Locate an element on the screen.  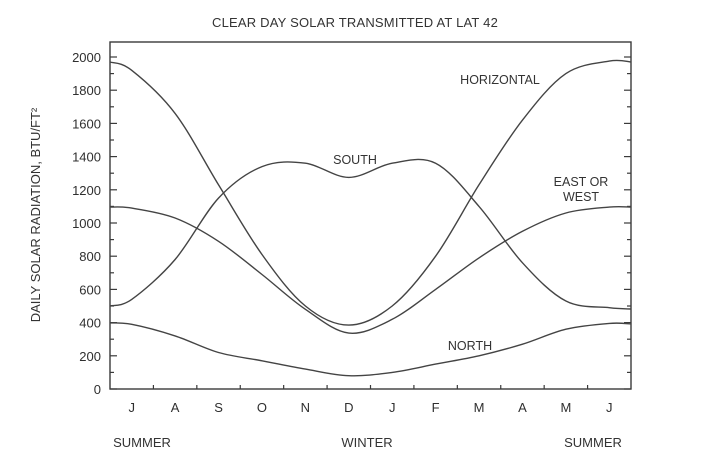
y-tick-label: 0 is located at coordinates (97, 389).